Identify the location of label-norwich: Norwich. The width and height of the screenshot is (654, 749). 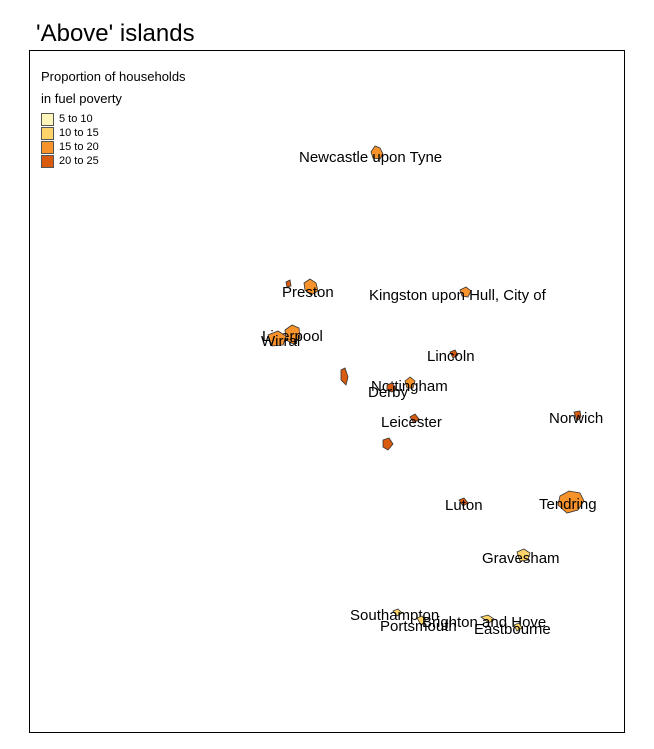
(576, 418).